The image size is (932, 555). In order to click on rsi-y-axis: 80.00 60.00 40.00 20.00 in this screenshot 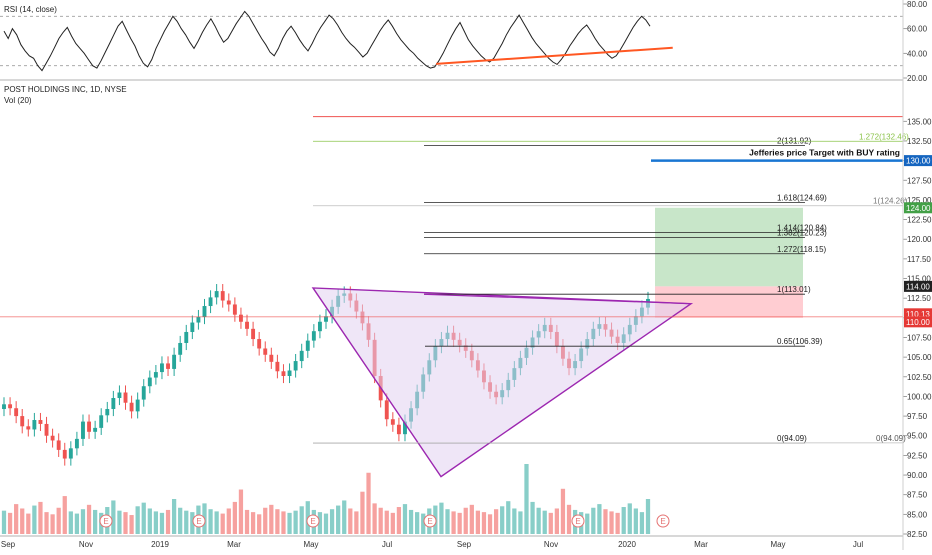, I will do `click(915, 41)`.